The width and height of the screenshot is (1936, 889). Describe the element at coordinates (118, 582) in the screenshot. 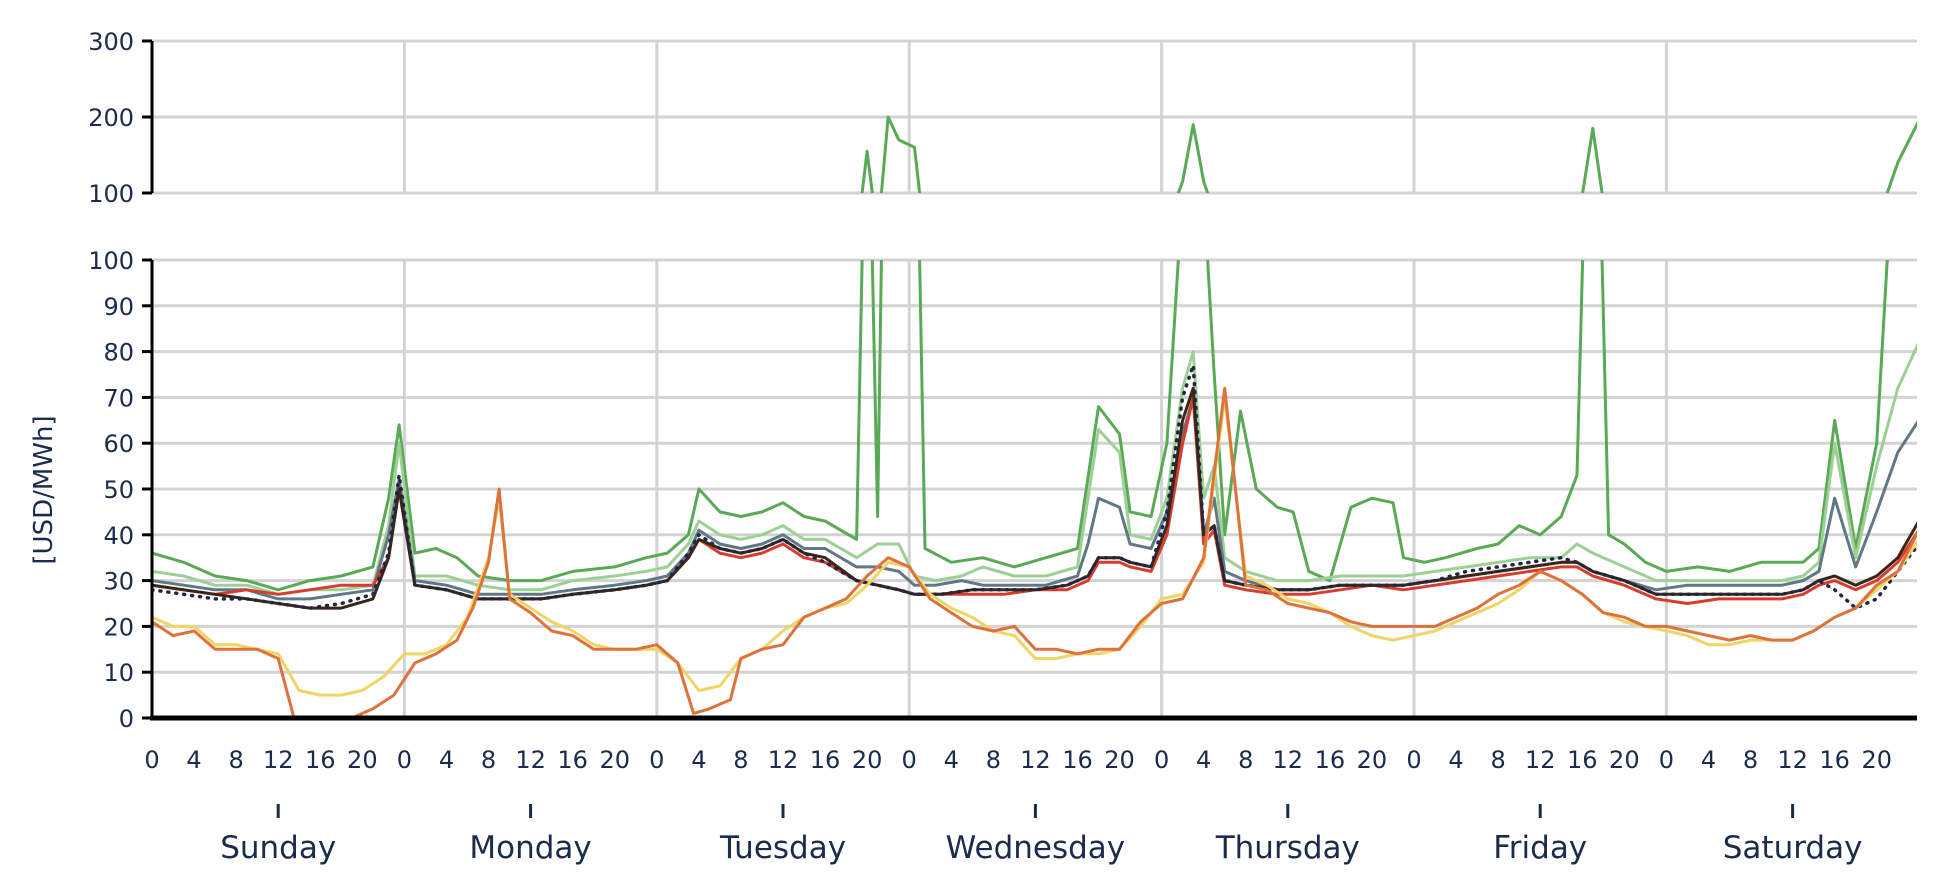

I see `y-tick-label: 30` at that location.